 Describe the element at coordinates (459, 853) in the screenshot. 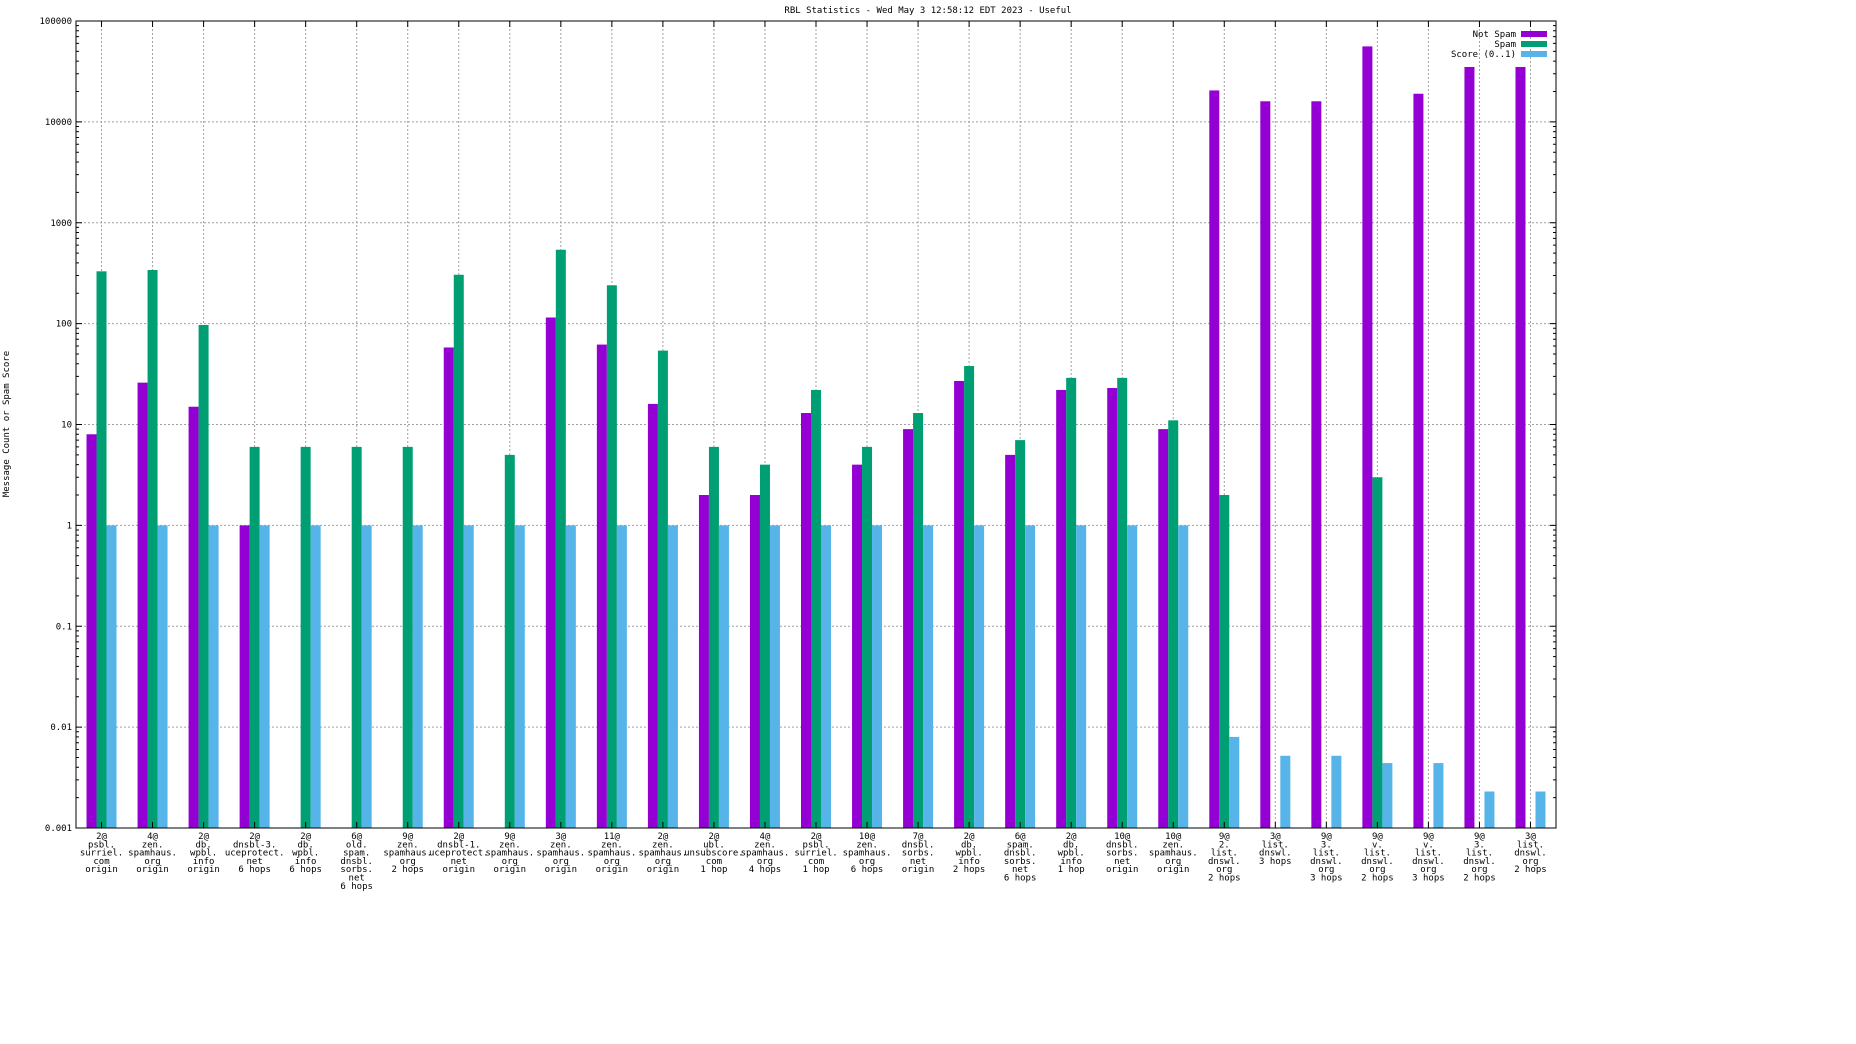

I see `x-tick-label: 2@ dnsbl-1. uceprotect. net origin` at that location.